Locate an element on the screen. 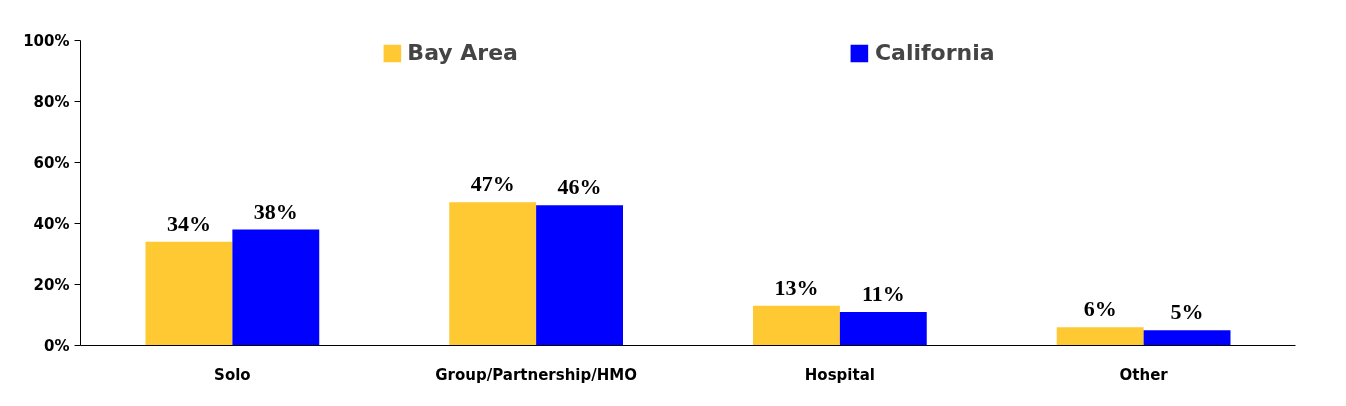 The image size is (1346, 406). legend-label: California is located at coordinates (934, 52).